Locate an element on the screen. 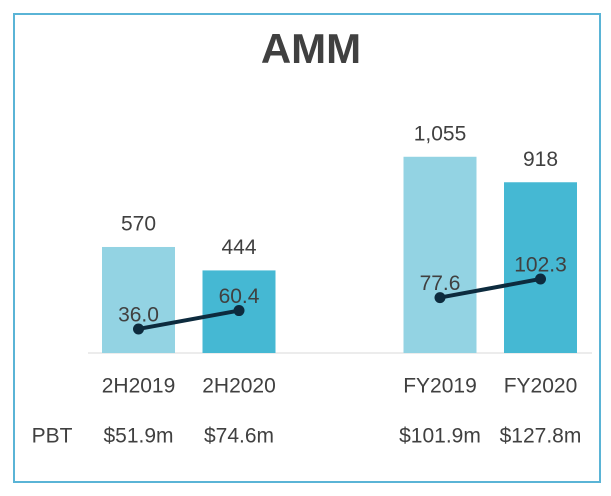 This screenshot has width=611, height=496. data-label: 102.3 is located at coordinates (540, 265).